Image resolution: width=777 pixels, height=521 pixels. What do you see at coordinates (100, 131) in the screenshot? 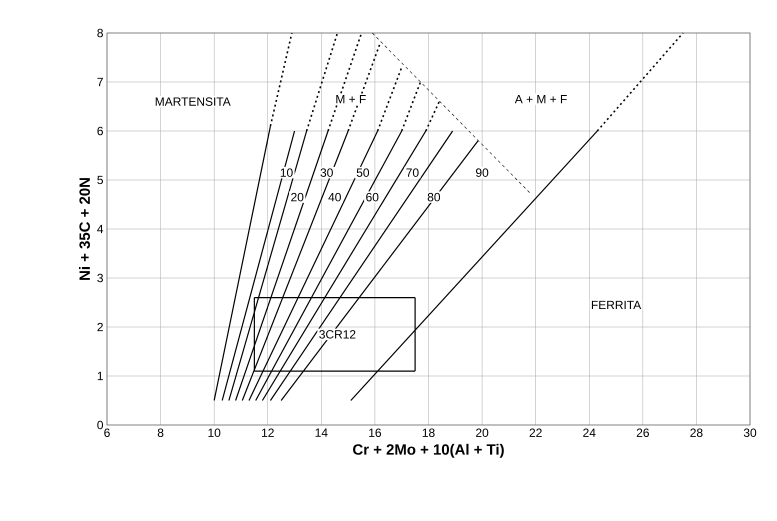
I see `y-tick-label: 6` at bounding box center [100, 131].